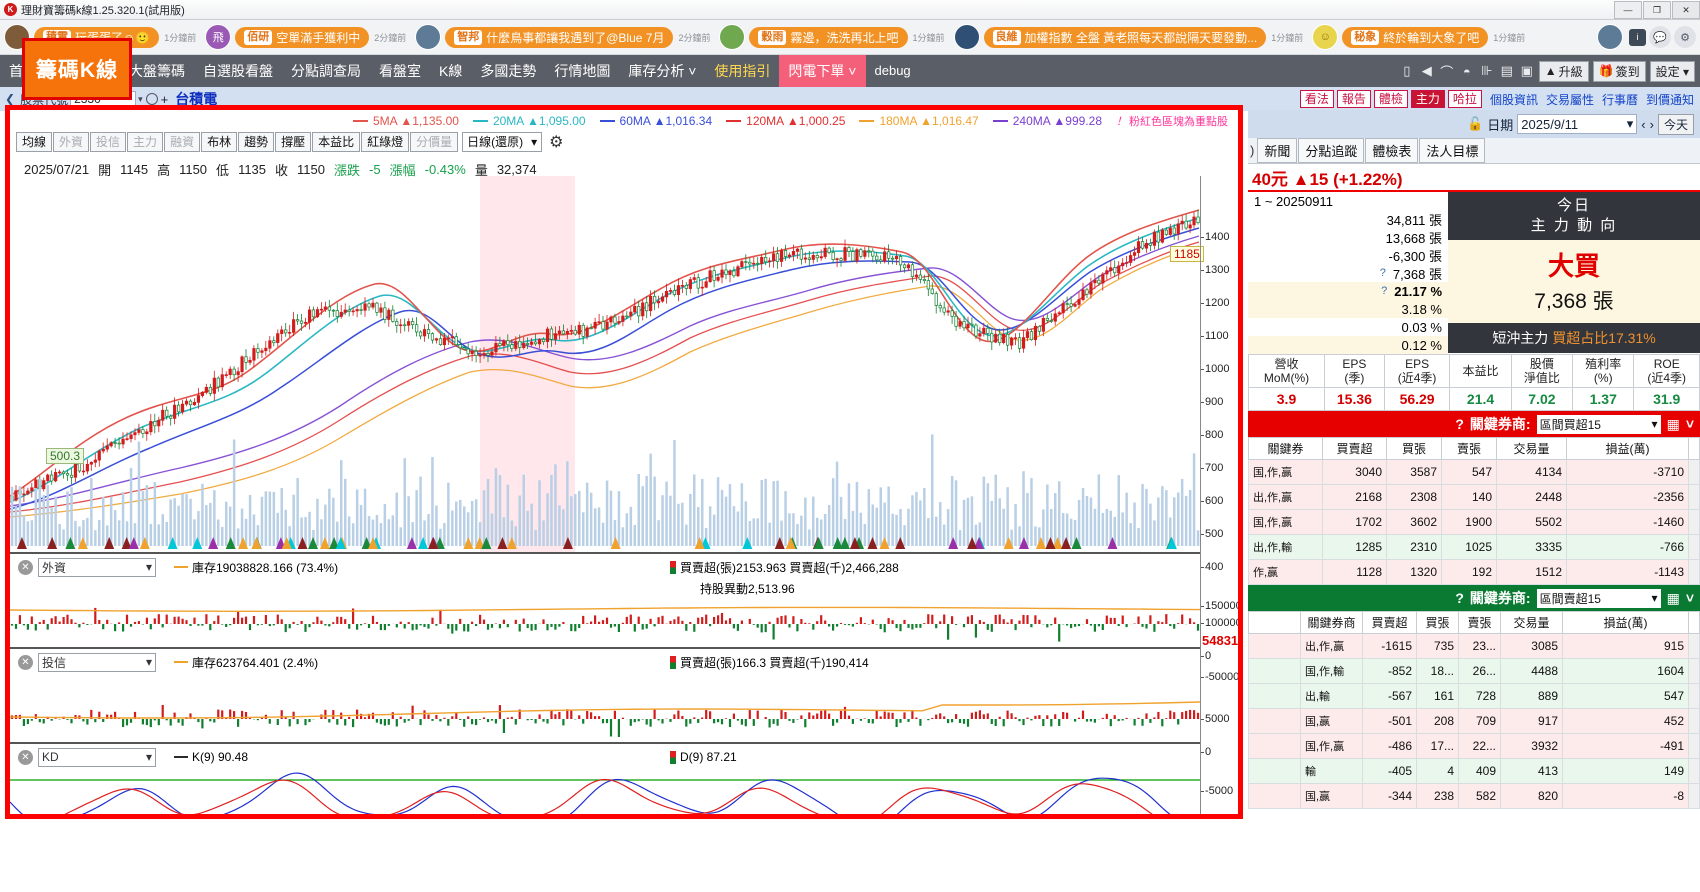 Image resolution: width=1700 pixels, height=892 pixels. What do you see at coordinates (1598, 598) in the screenshot?
I see `key-broker-sell-select: 區間賣超15 ▾` at bounding box center [1598, 598].